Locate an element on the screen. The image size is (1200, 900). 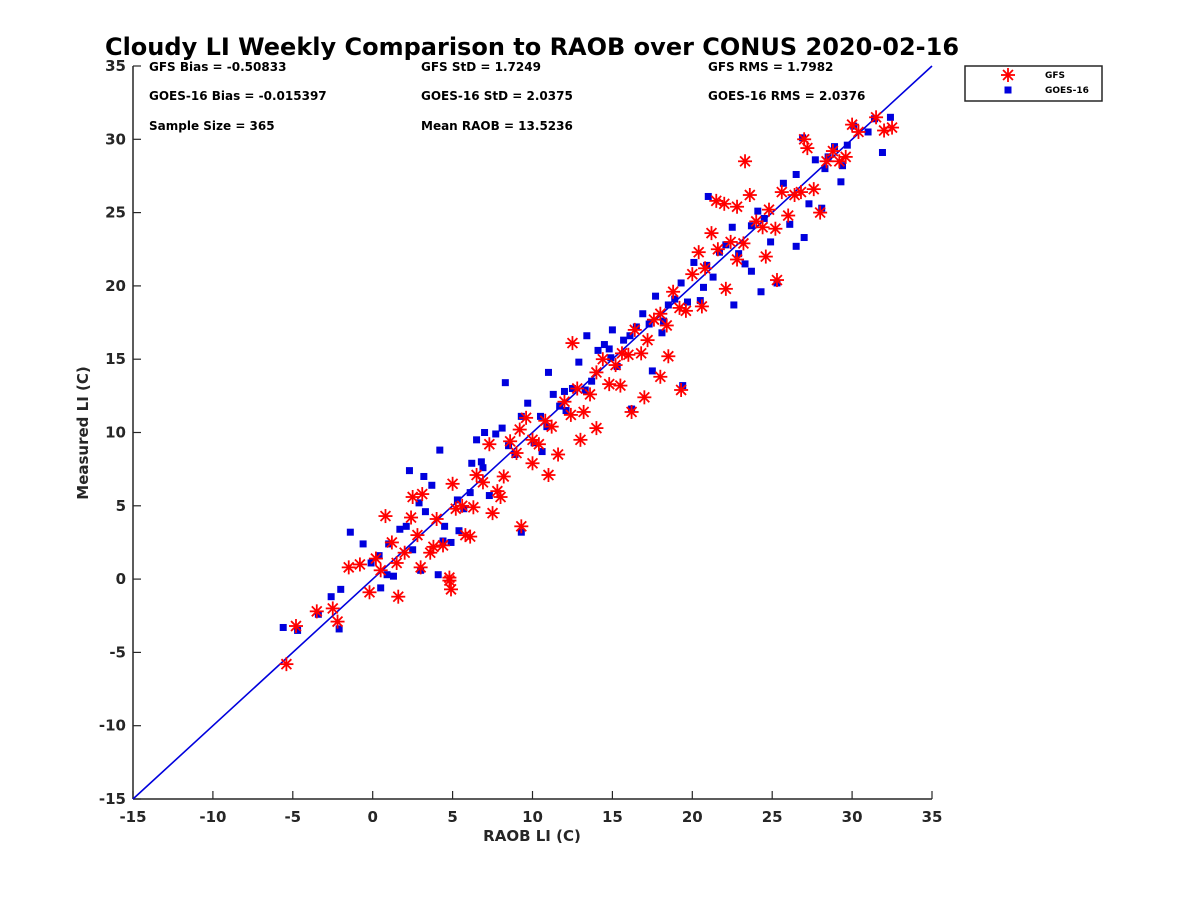
legend-gfs-label: GFS is located at coordinates (1055, 76).